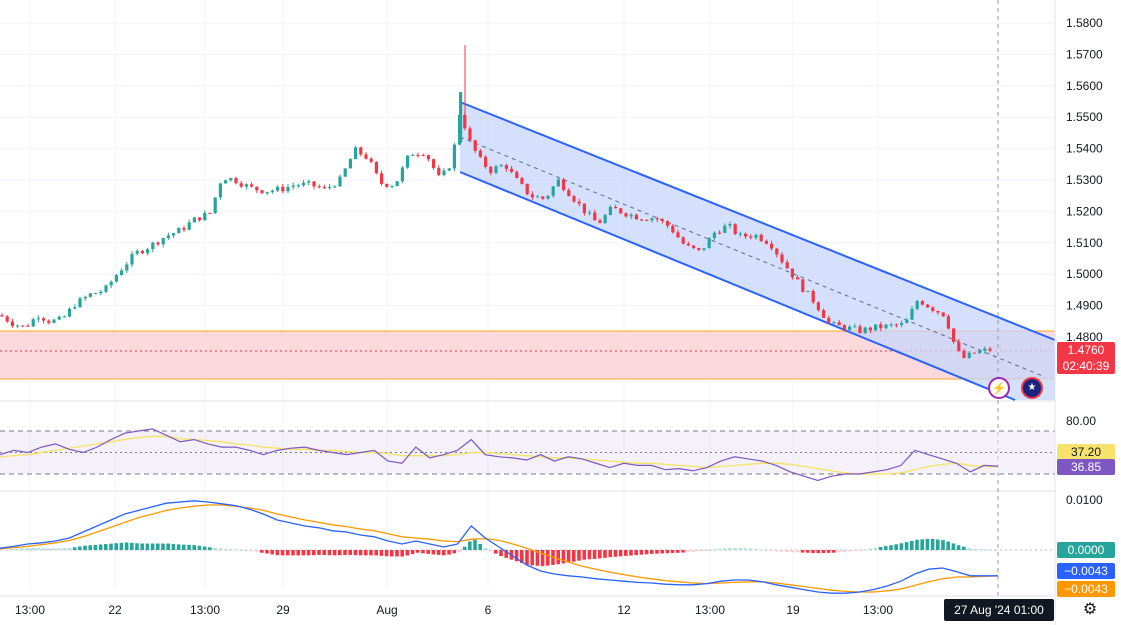 This screenshot has height=625, width=1121. What do you see at coordinates (1086, 366) in the screenshot?
I see `countdown-value: 02:40:39` at bounding box center [1086, 366].